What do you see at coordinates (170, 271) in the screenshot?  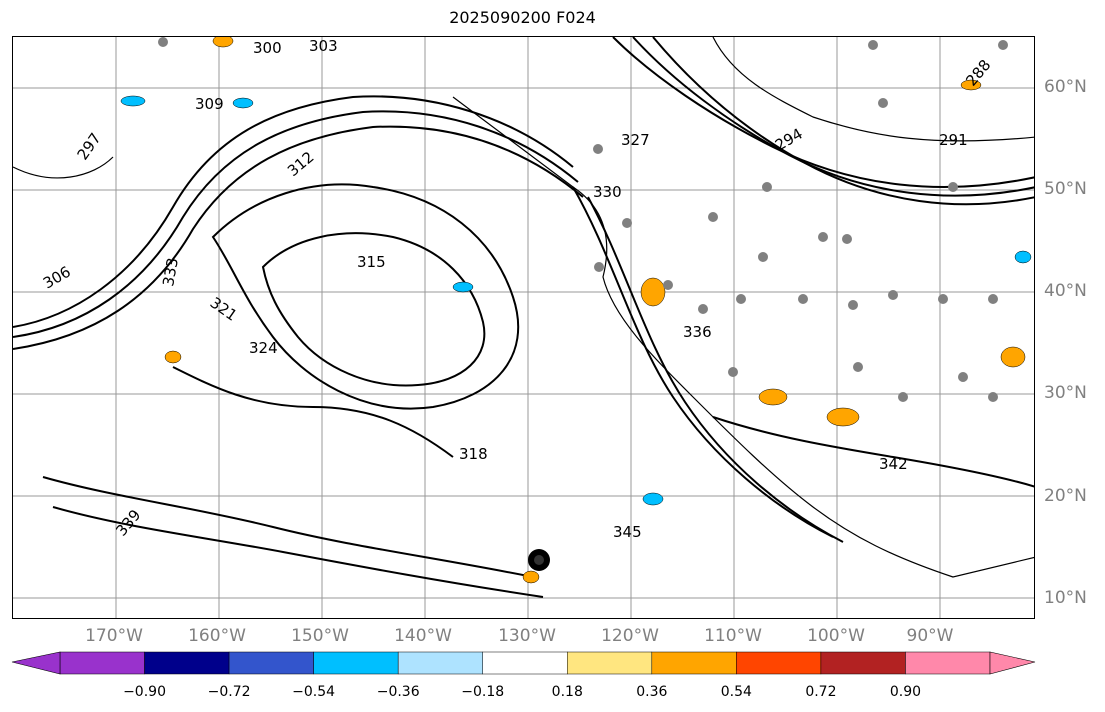 I see `contour-label: 333` at bounding box center [170, 271].